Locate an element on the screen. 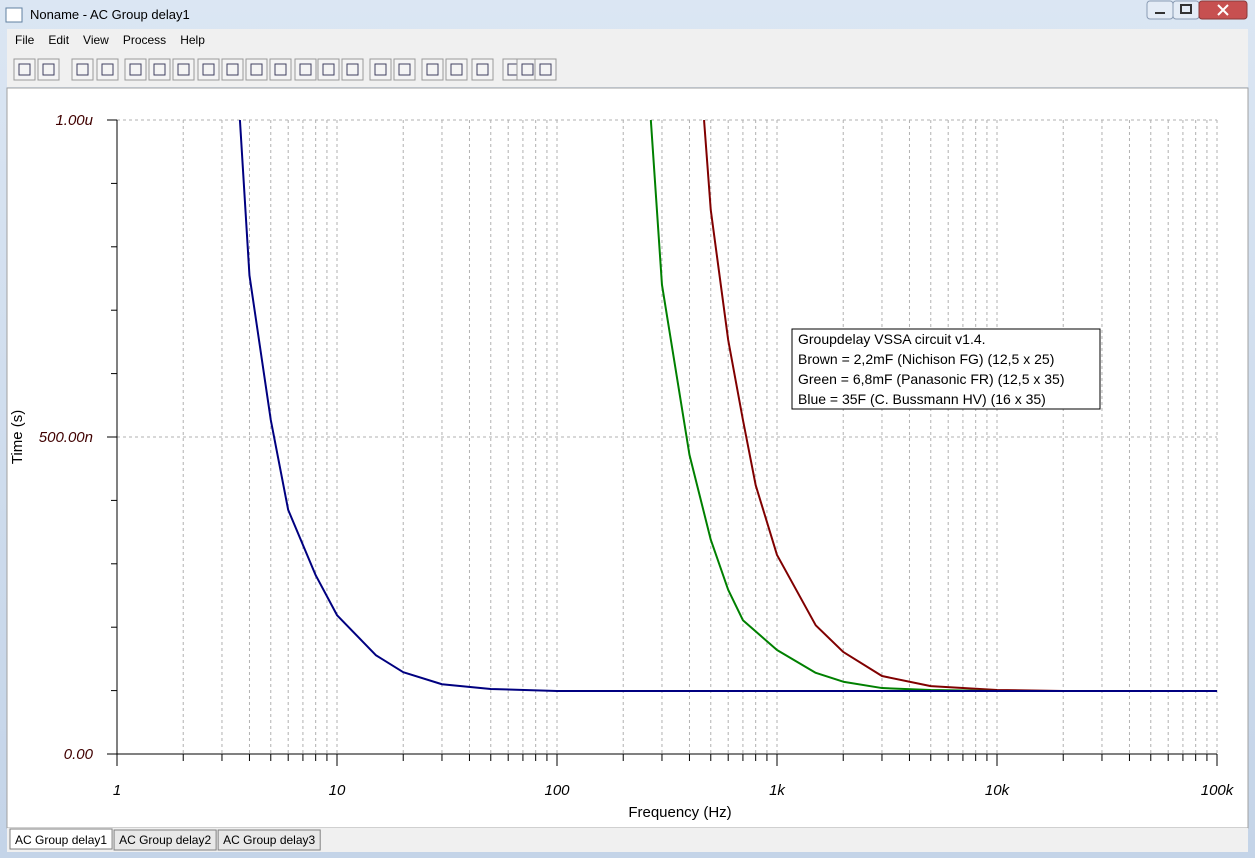  y-tick-label: 0.00 is located at coordinates (79, 754).